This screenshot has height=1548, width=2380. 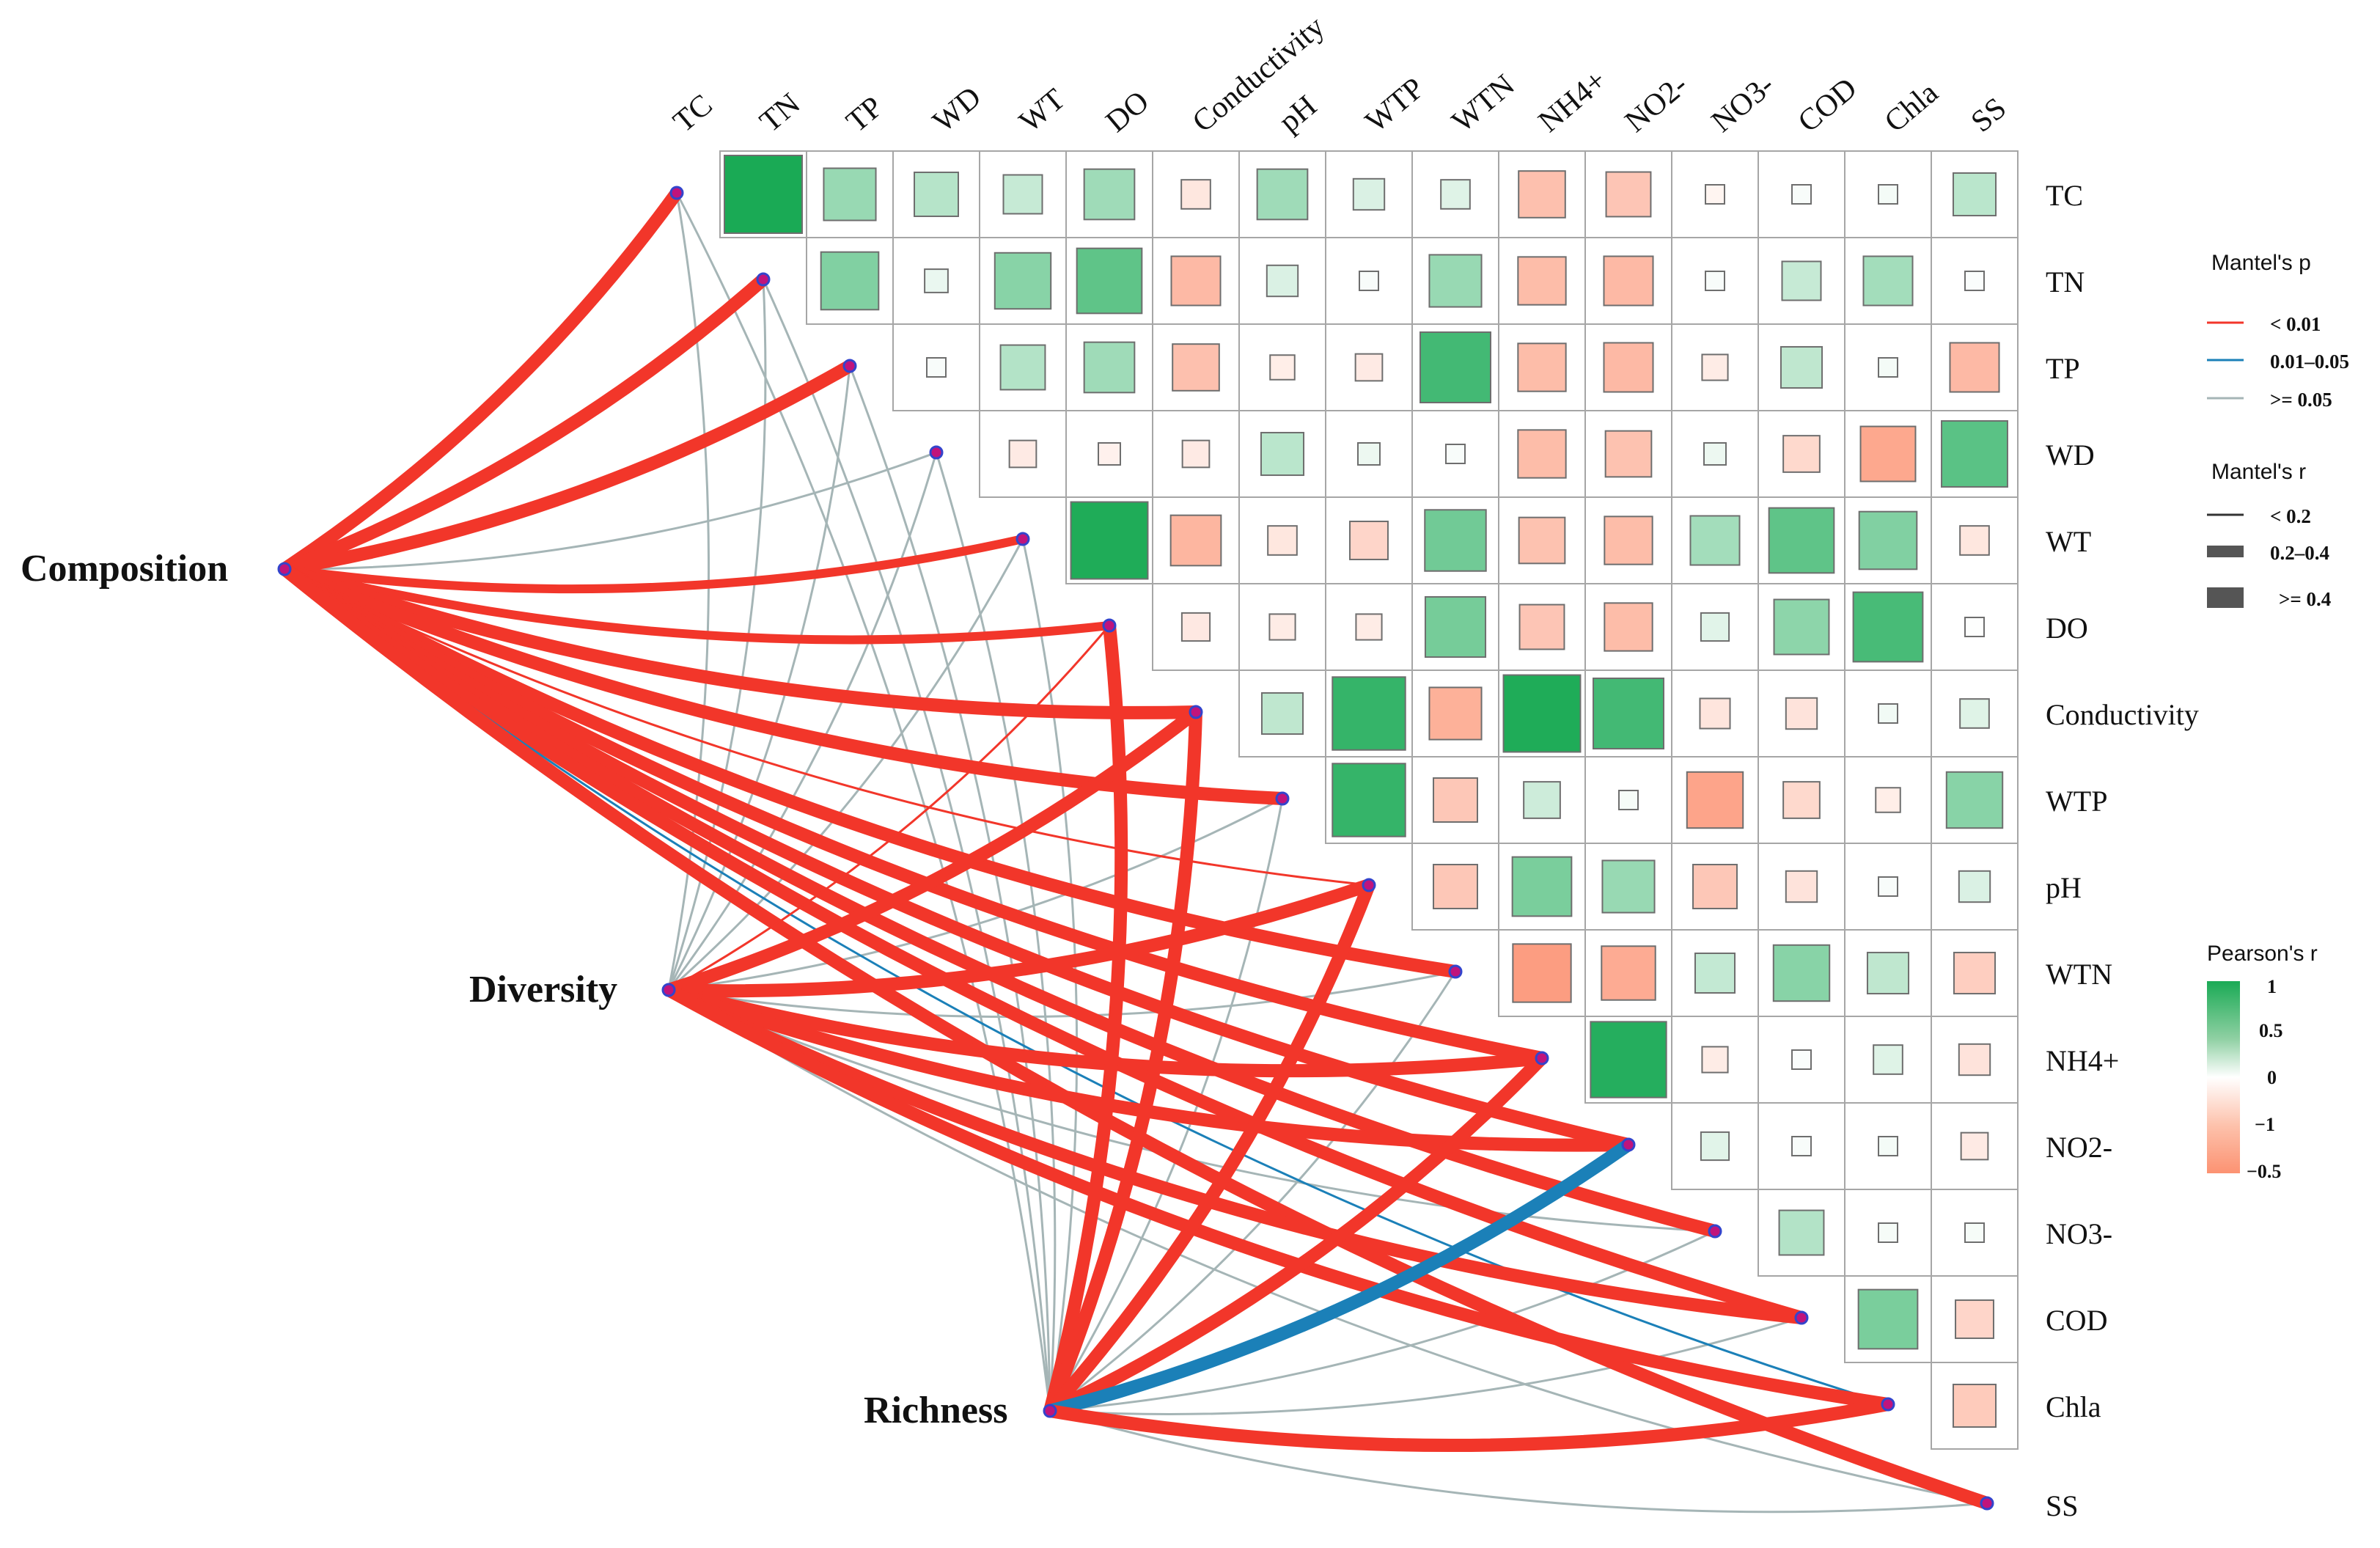 What do you see at coordinates (1802, 1060) in the screenshot?
I see `cell-nh4plus-cod` at bounding box center [1802, 1060].